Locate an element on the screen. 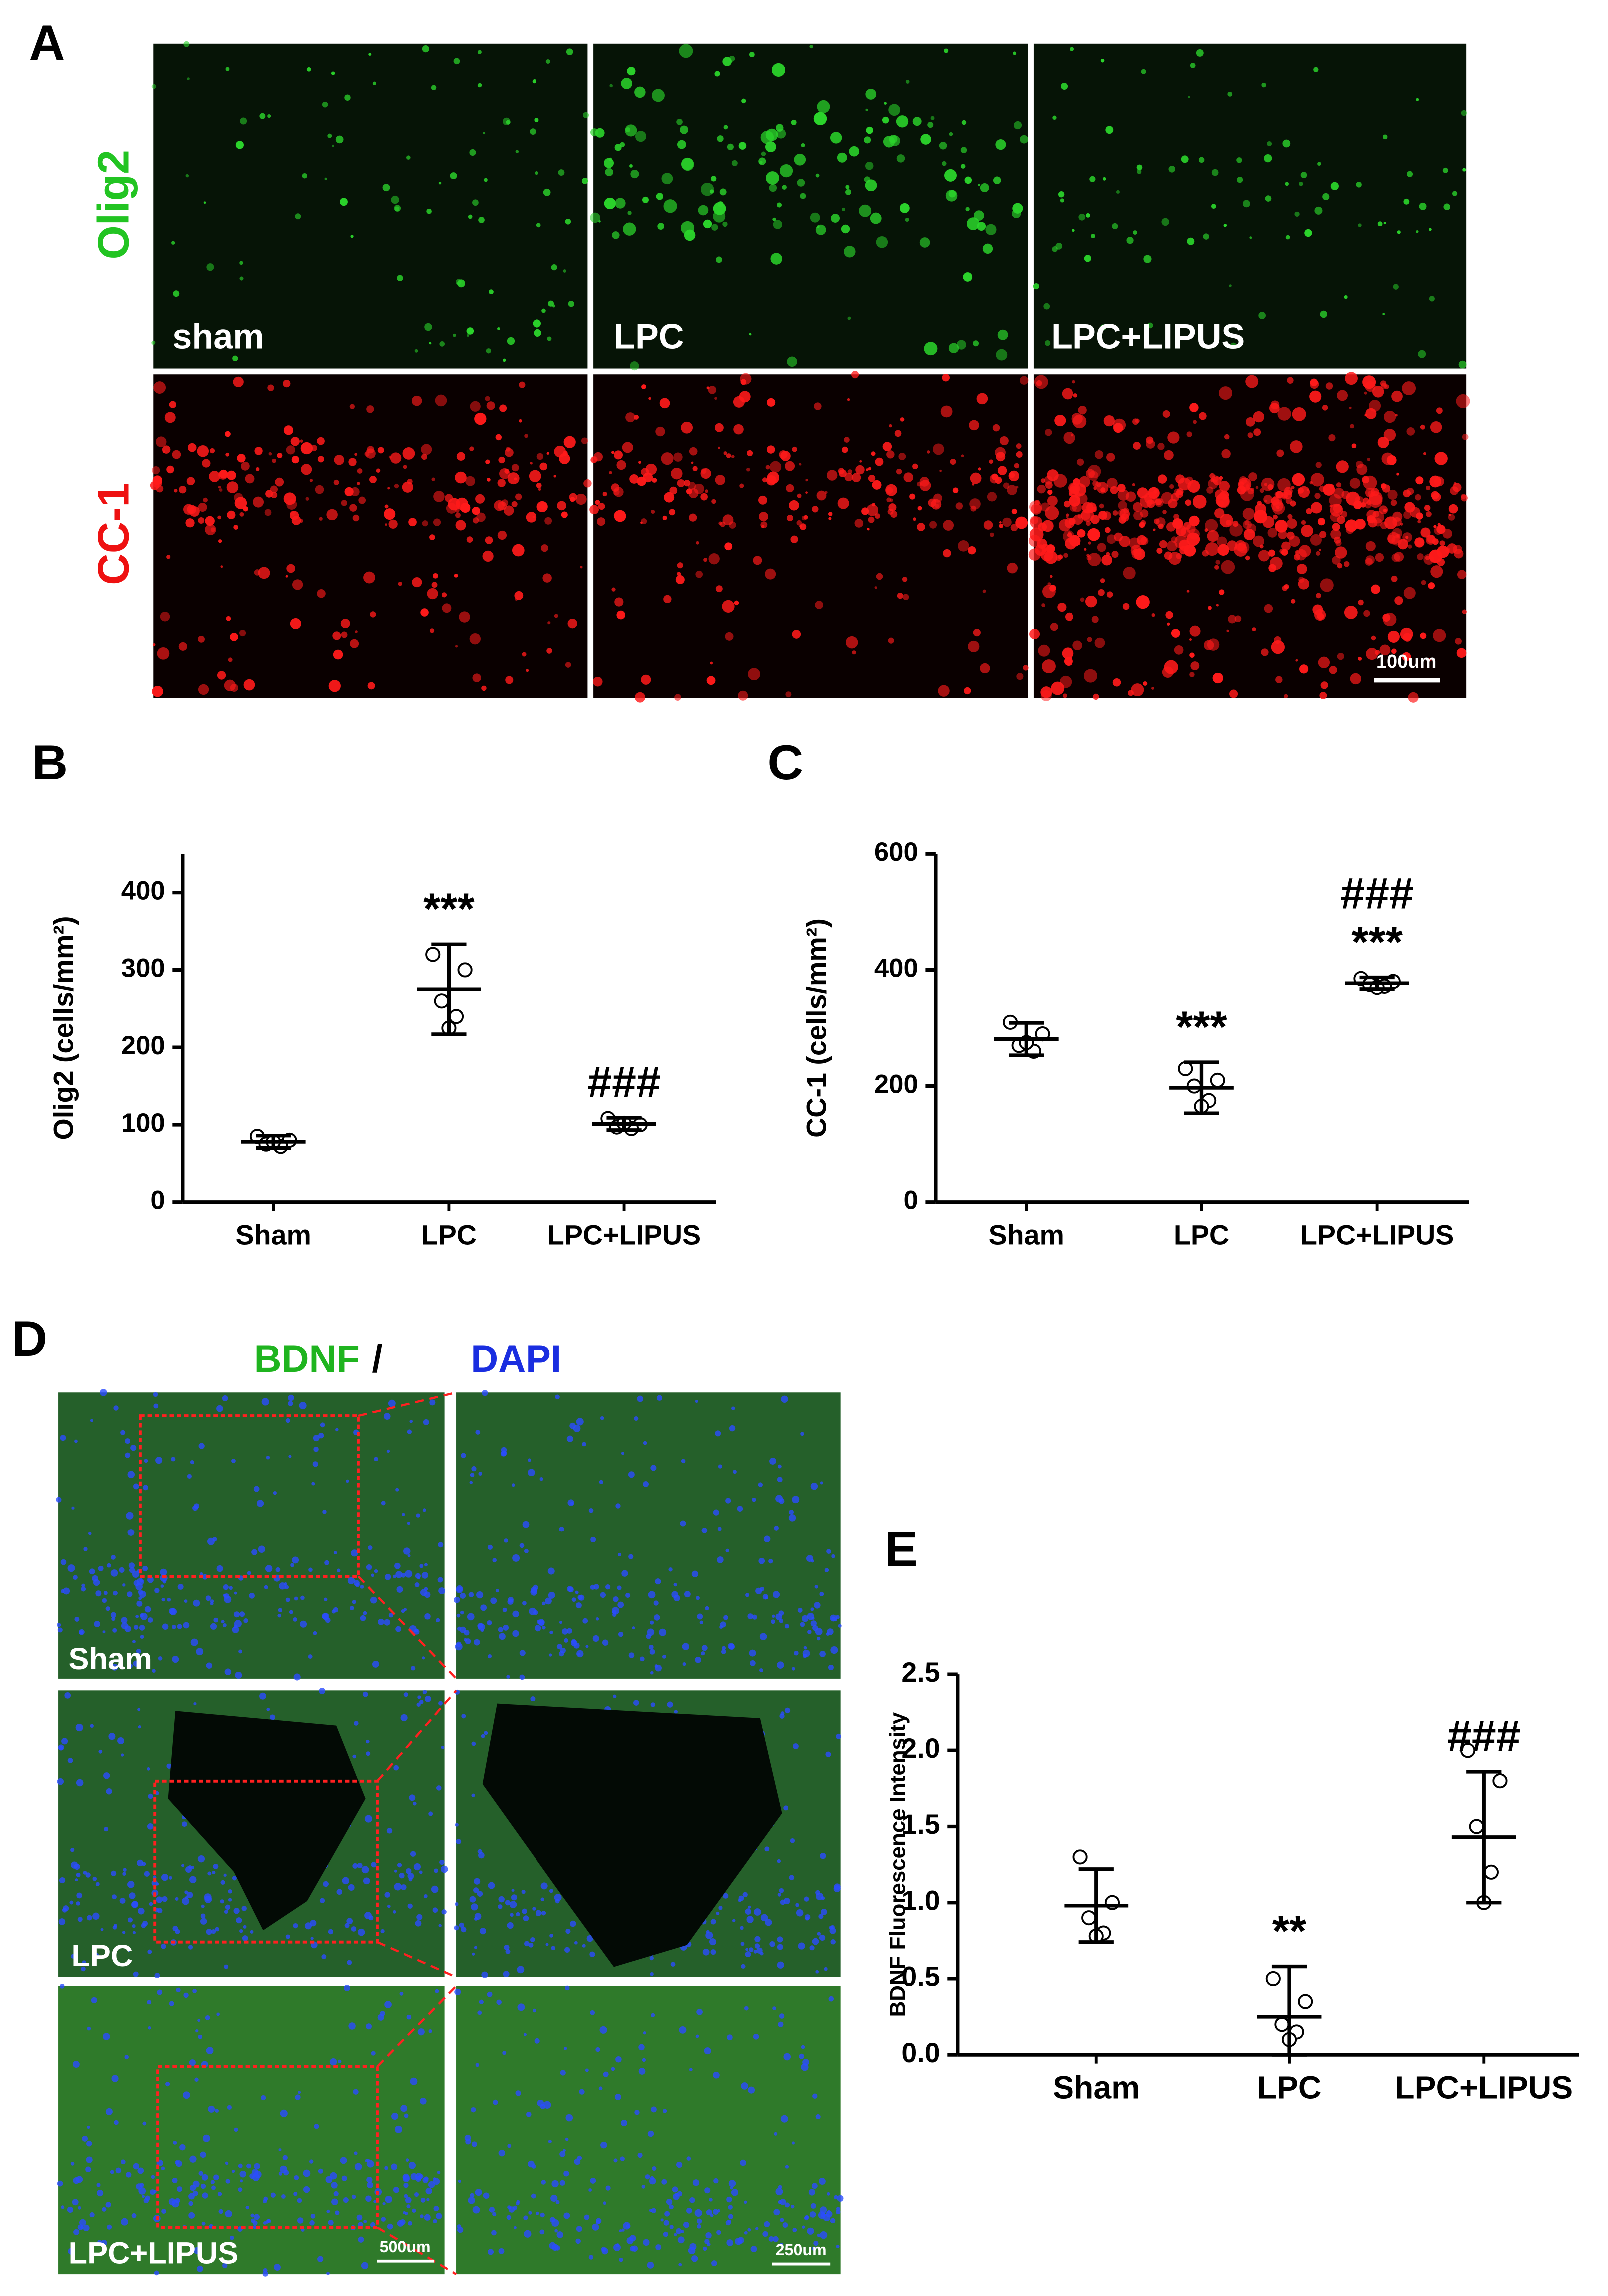 The width and height of the screenshot is (1608, 2296). y-tick-label: 100 is located at coordinates (143, 1123).